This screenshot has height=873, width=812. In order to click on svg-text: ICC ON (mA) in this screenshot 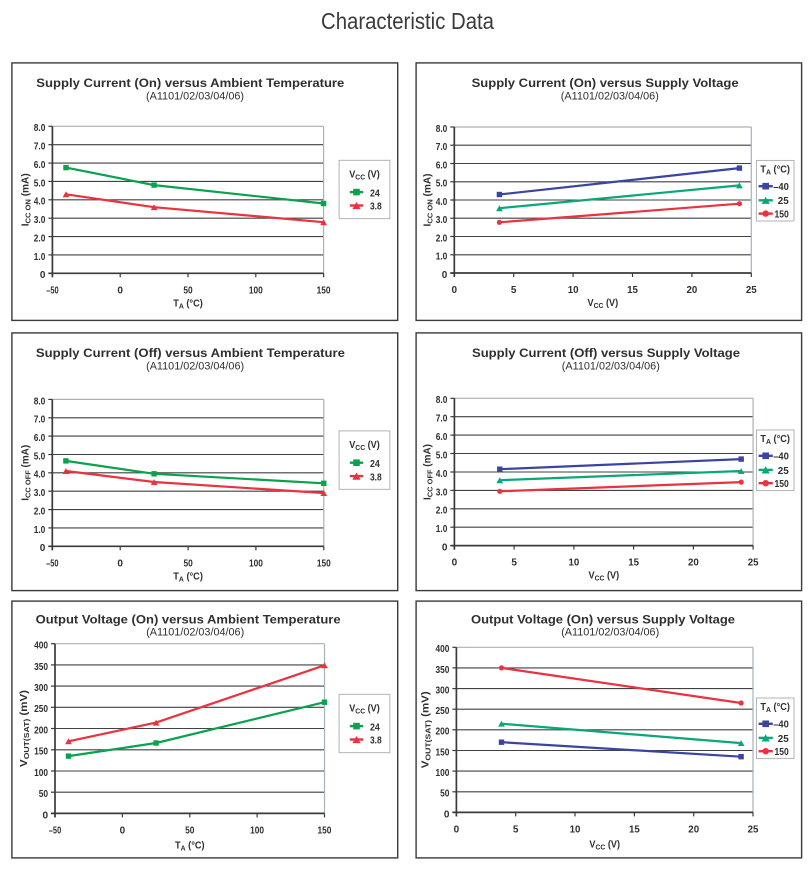, I will do `click(428, 200)`.